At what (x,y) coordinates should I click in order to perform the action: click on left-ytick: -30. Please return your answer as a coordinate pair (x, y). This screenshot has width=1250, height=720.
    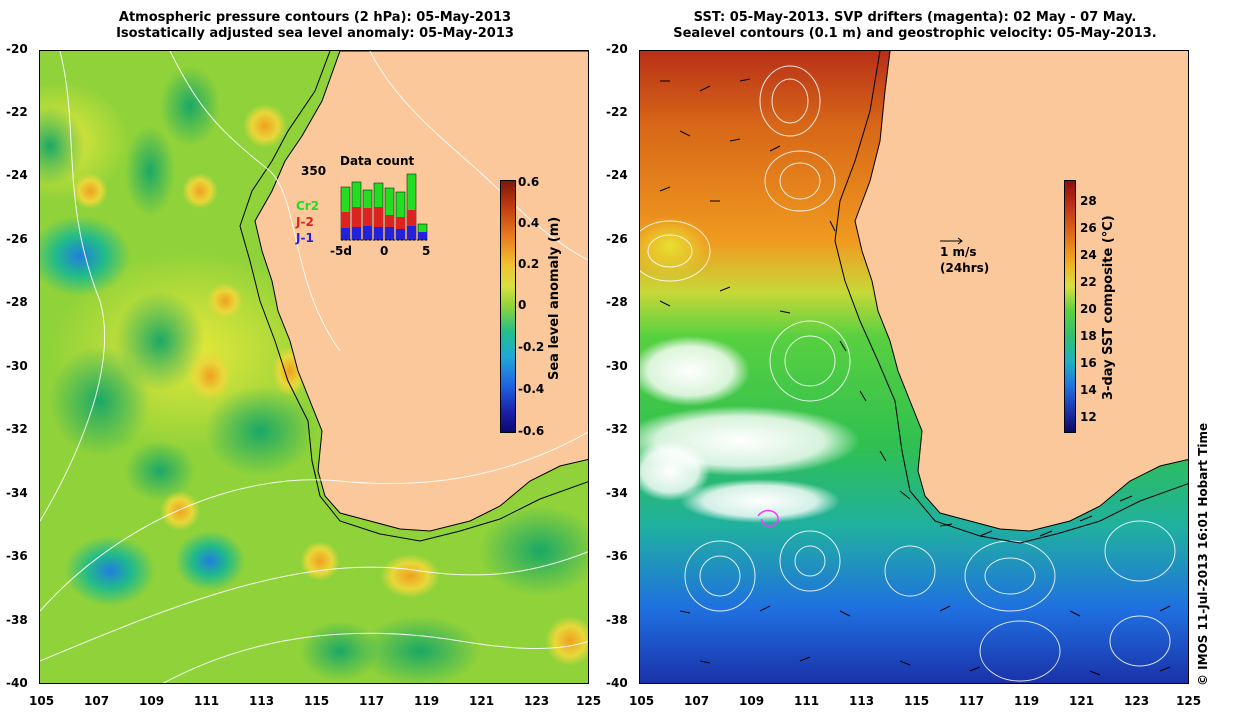
    Looking at the image, I should click on (17, 366).